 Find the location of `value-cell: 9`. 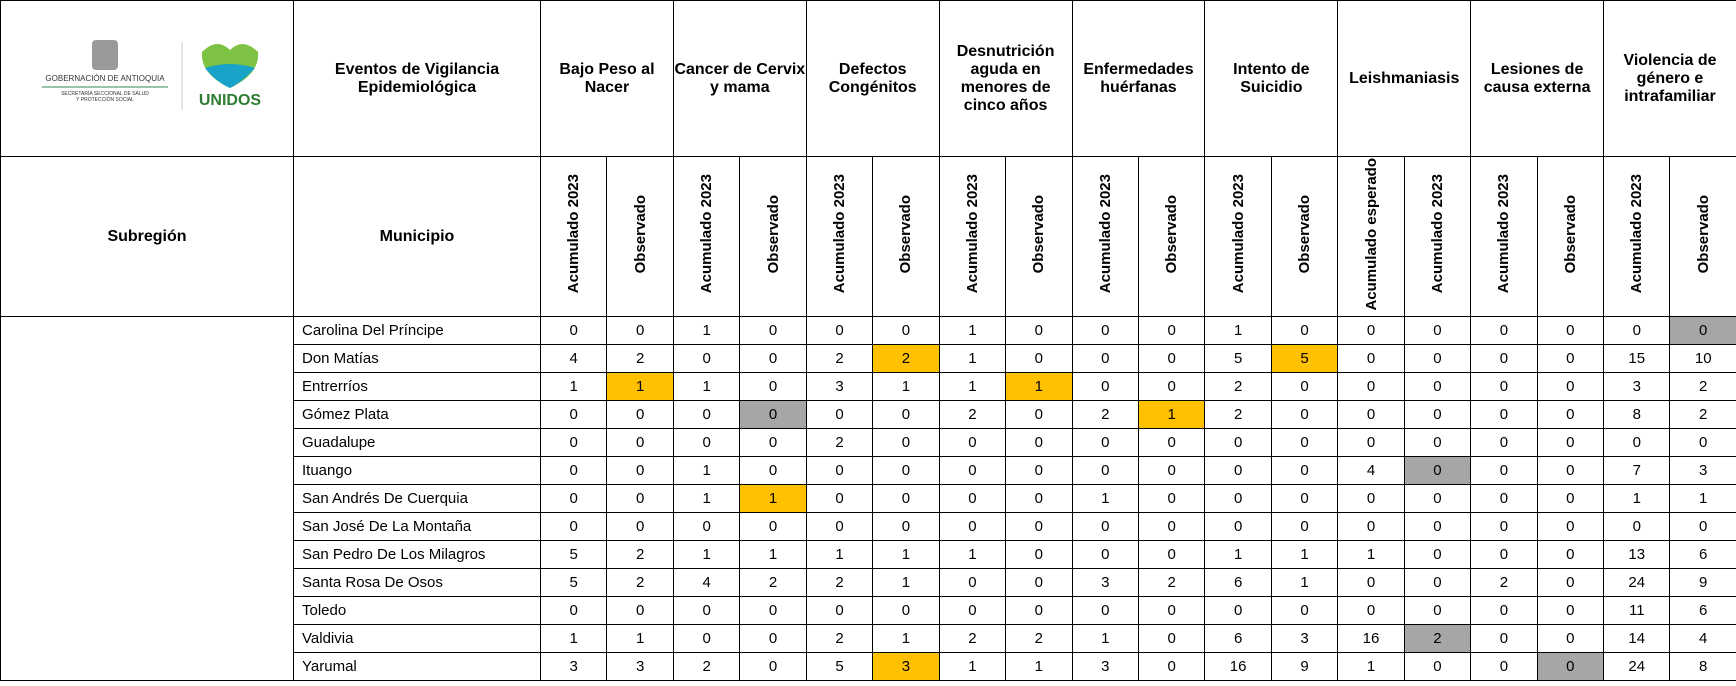

value-cell: 9 is located at coordinates (1304, 666).